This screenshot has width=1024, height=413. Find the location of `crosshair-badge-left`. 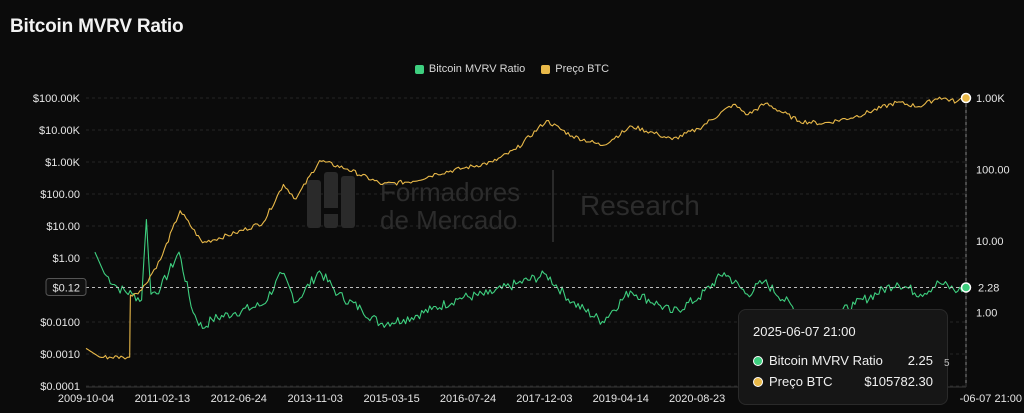

crosshair-badge-left is located at coordinates (66, 286).